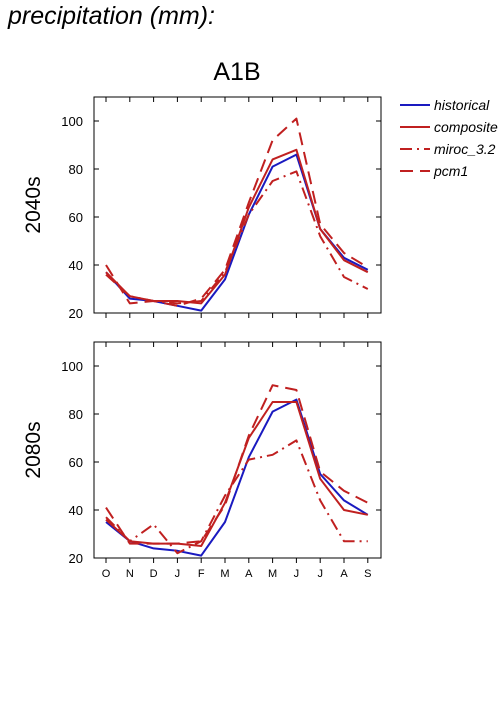 The width and height of the screenshot is (501, 709). I want to click on panel-label: 2080s, so click(33, 449).